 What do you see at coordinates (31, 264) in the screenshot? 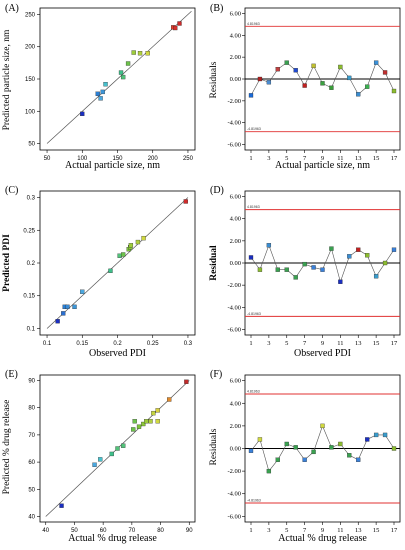
I see `y-tick-label: 0.2` at bounding box center [31, 264].